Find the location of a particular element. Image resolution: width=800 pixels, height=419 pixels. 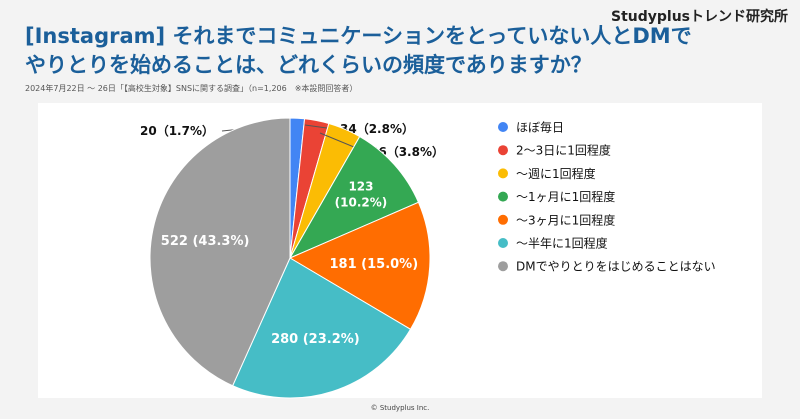

data-label: 34（2.8%） is located at coordinates (377, 128).